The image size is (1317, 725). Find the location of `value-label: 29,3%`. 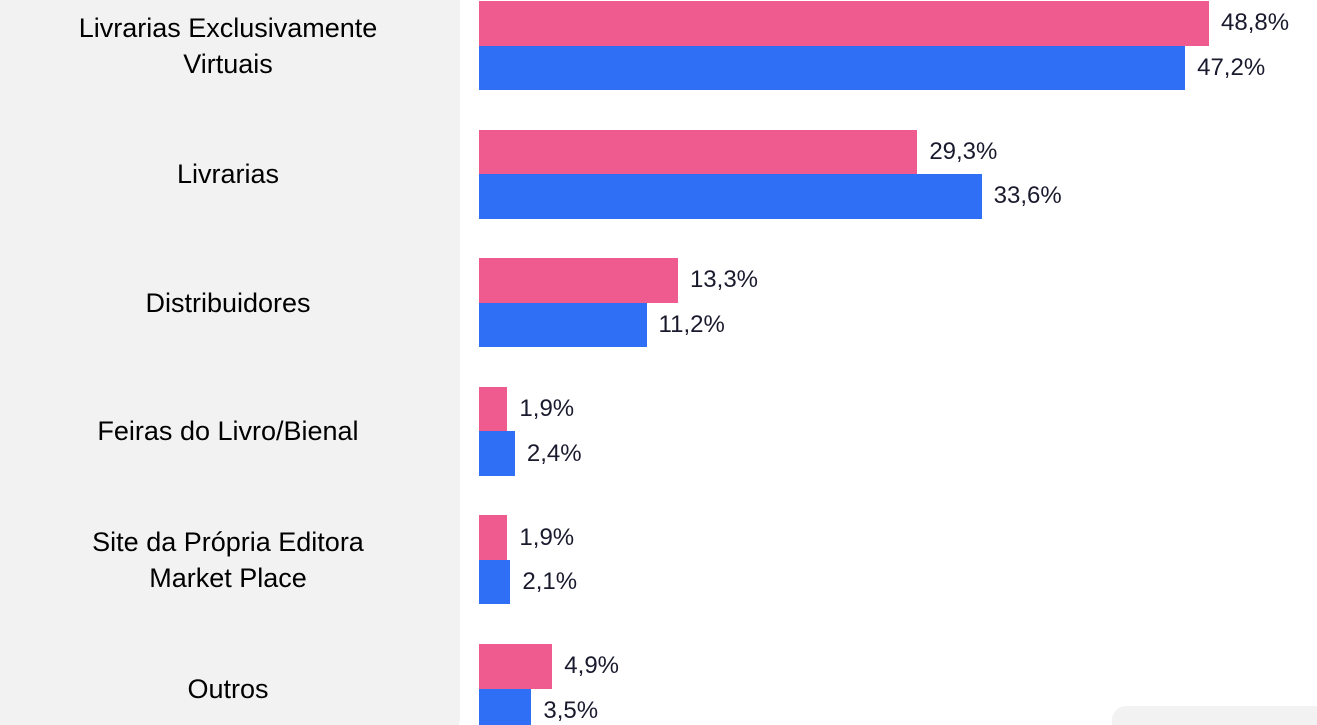

value-label: 29,3% is located at coordinates (963, 151).